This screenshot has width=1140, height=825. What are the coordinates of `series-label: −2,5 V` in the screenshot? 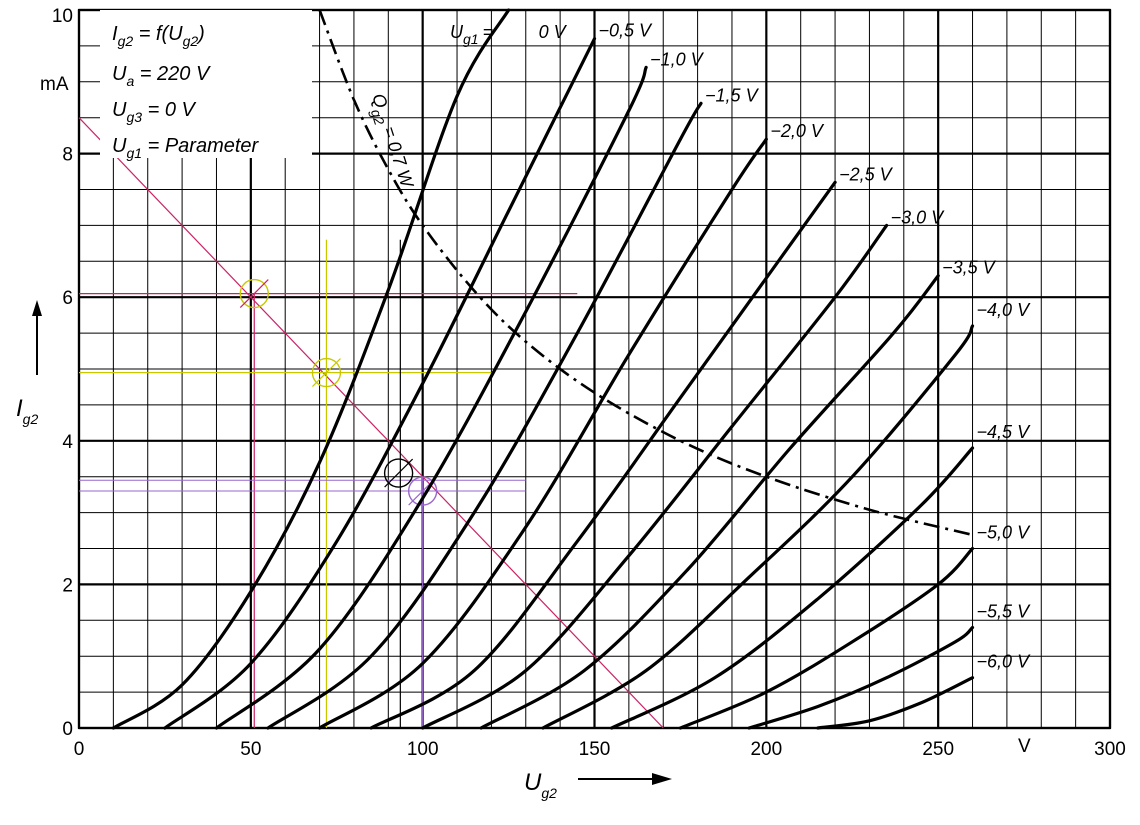 It's located at (866, 174).